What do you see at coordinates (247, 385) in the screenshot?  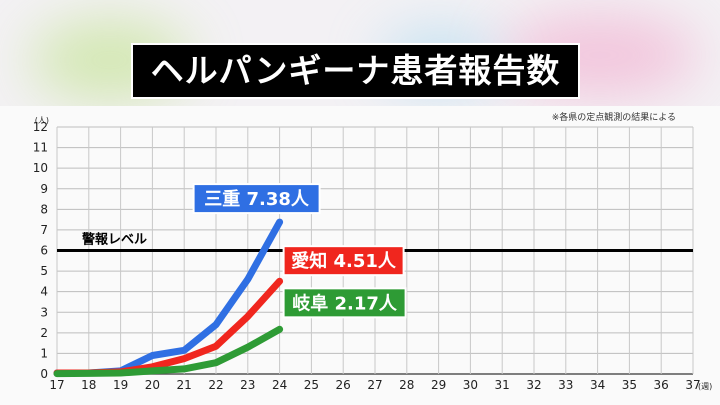 I see `x-tick-label: 23` at bounding box center [247, 385].